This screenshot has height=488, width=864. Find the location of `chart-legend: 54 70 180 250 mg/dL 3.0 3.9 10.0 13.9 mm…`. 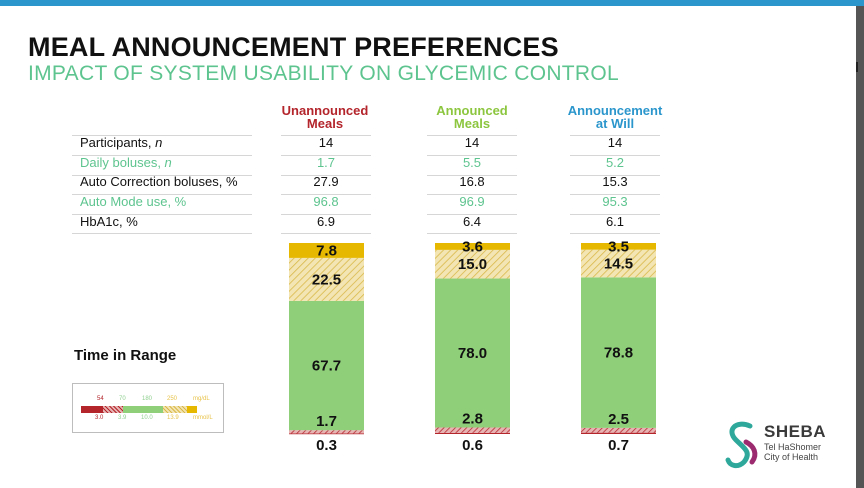

chart-legend: 54 70 180 250 mg/dL 3.0 3.9 10.0 13.9 mm… is located at coordinates (148, 408).